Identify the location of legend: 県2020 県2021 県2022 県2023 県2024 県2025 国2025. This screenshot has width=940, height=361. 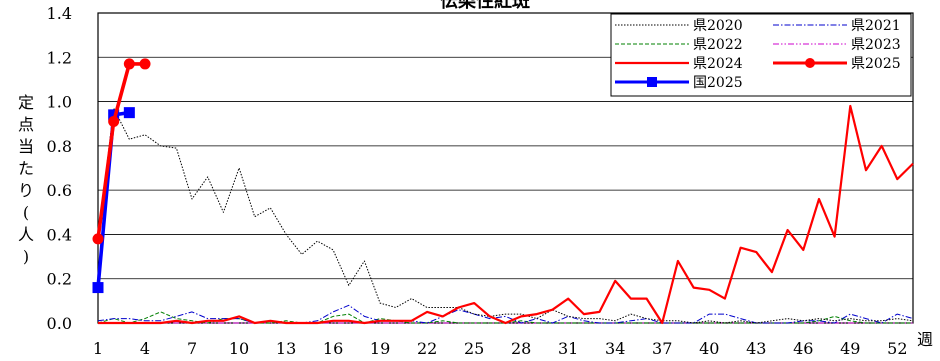
(761, 55).